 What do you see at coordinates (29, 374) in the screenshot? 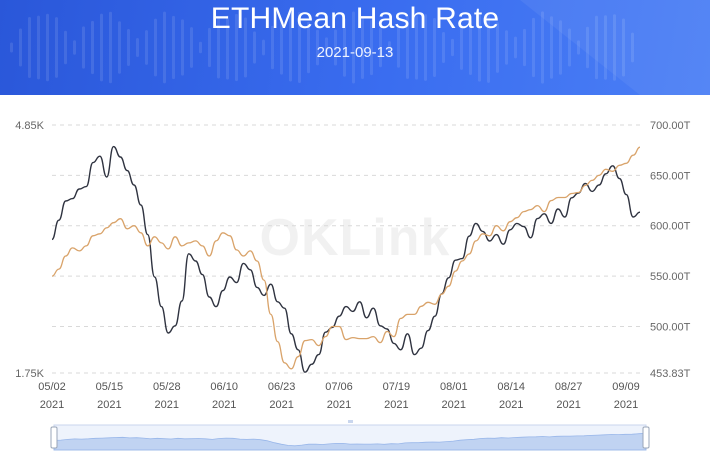
I see `left-tick-label: 1.75K` at bounding box center [29, 374].